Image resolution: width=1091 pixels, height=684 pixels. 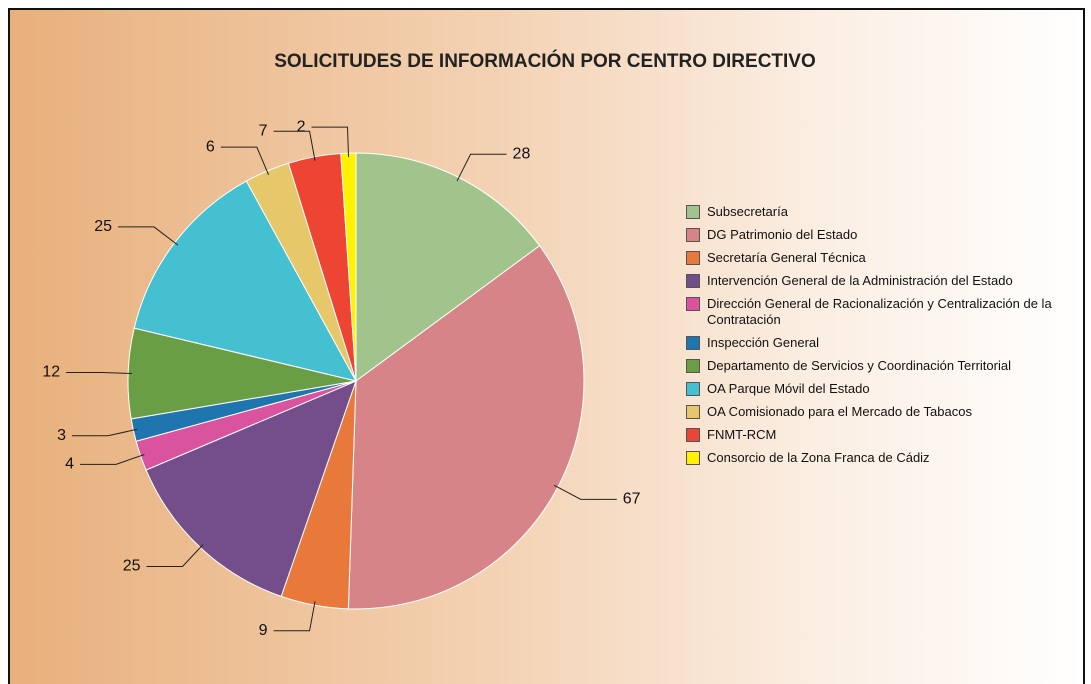 What do you see at coordinates (818, 457) in the screenshot?
I see `legend-label: Consorcio de la Zona Franca de Cádiz` at bounding box center [818, 457].